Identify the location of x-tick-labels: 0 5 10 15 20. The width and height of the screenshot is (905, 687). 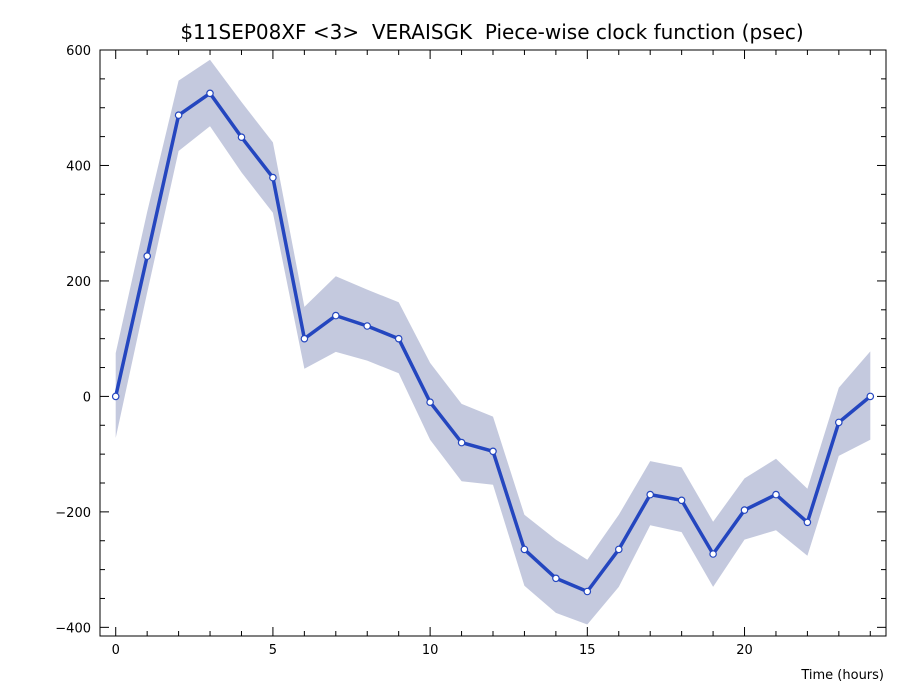
(432, 650).